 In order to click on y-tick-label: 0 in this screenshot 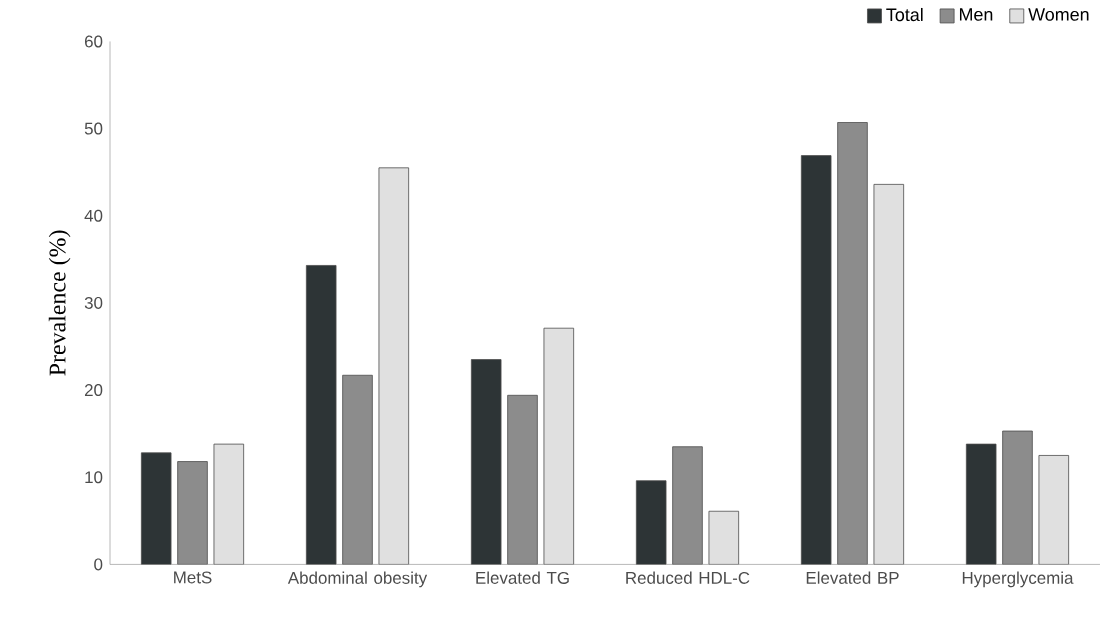, I will do `click(98, 564)`.